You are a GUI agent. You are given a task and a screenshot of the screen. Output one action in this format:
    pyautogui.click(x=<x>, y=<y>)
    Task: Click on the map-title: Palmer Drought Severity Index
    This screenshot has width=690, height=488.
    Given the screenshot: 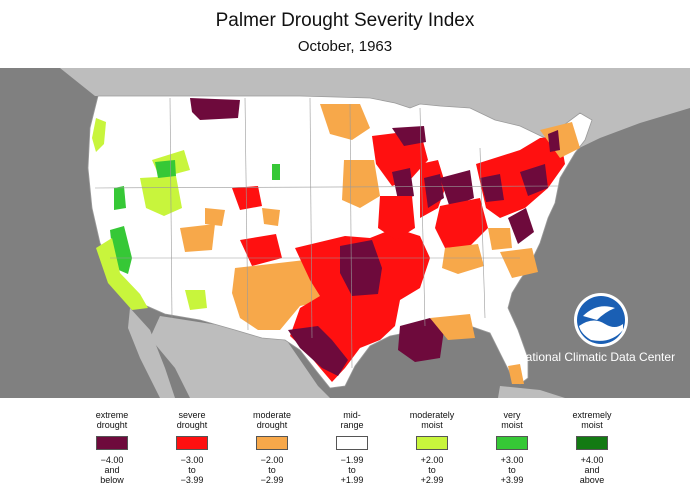 What is the action you would take?
    pyautogui.click(x=345, y=20)
    